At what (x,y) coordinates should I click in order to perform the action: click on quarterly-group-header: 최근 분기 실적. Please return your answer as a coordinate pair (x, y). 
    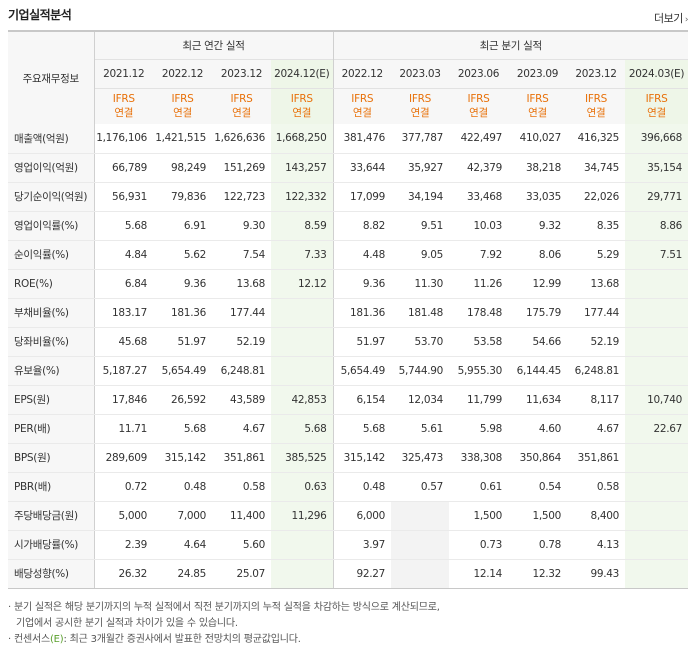
    Looking at the image, I should click on (510, 45).